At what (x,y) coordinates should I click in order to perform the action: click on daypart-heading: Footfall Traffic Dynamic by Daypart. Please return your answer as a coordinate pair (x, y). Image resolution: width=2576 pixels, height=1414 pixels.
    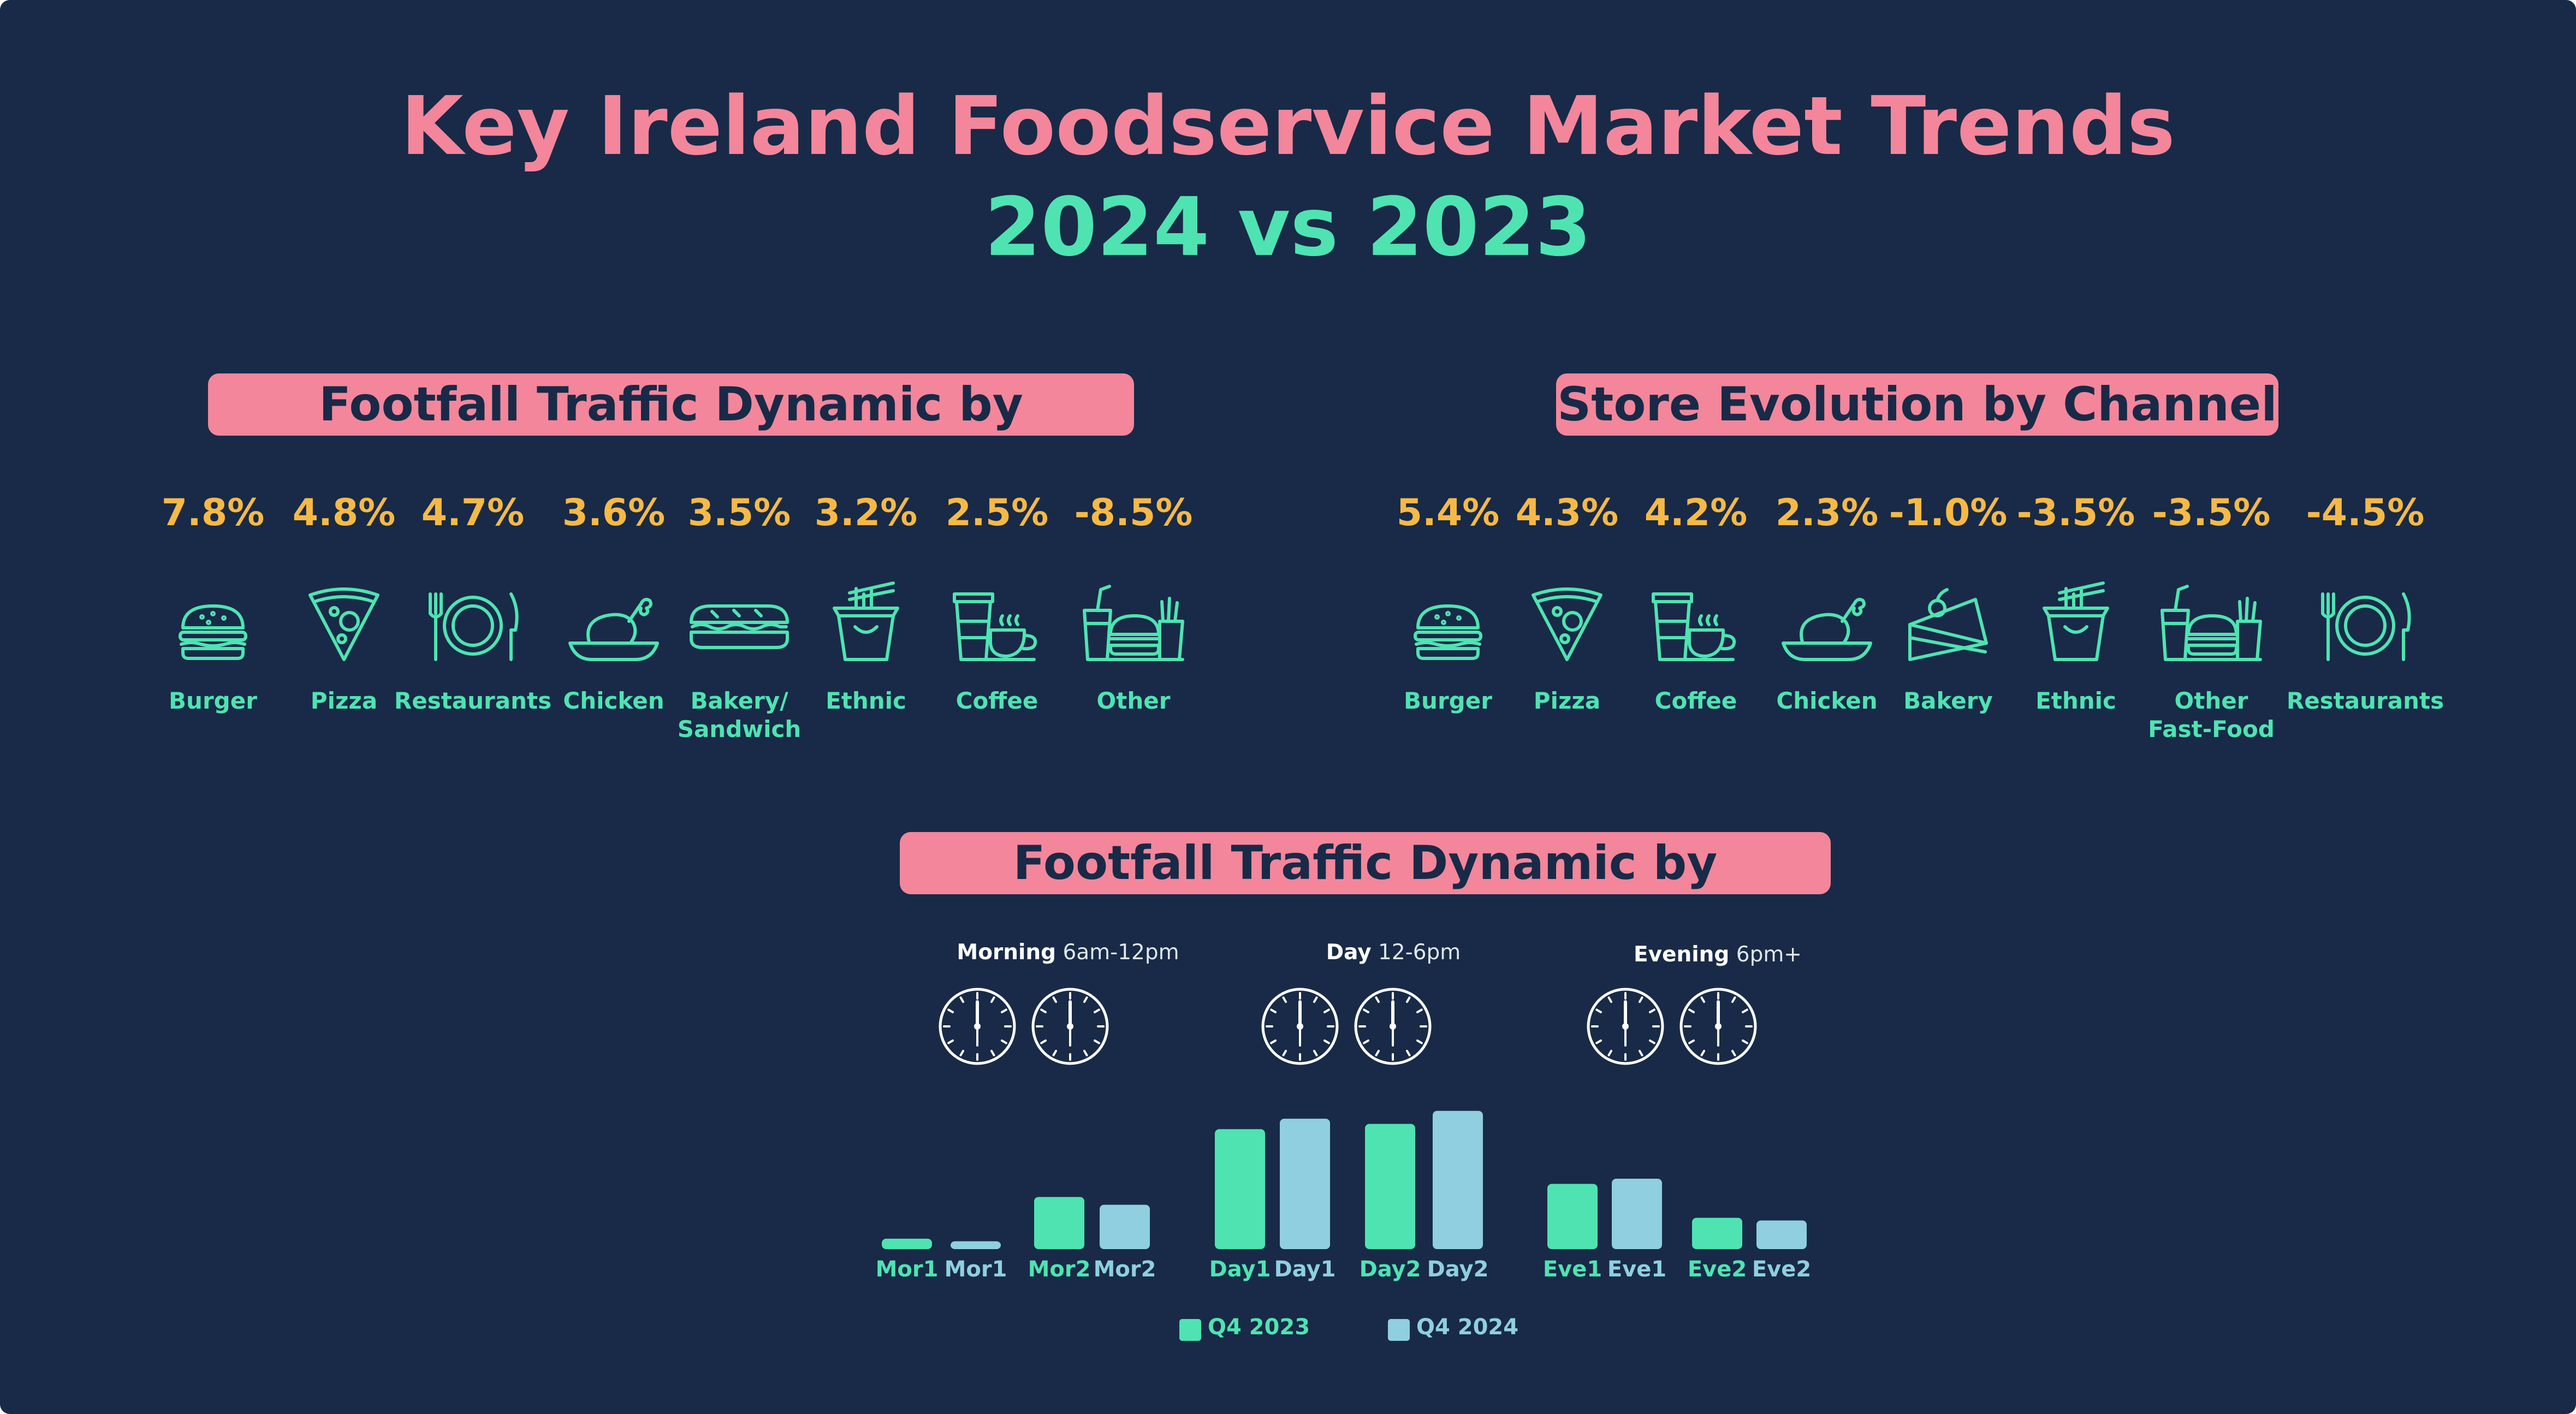
    Looking at the image, I should click on (1365, 892).